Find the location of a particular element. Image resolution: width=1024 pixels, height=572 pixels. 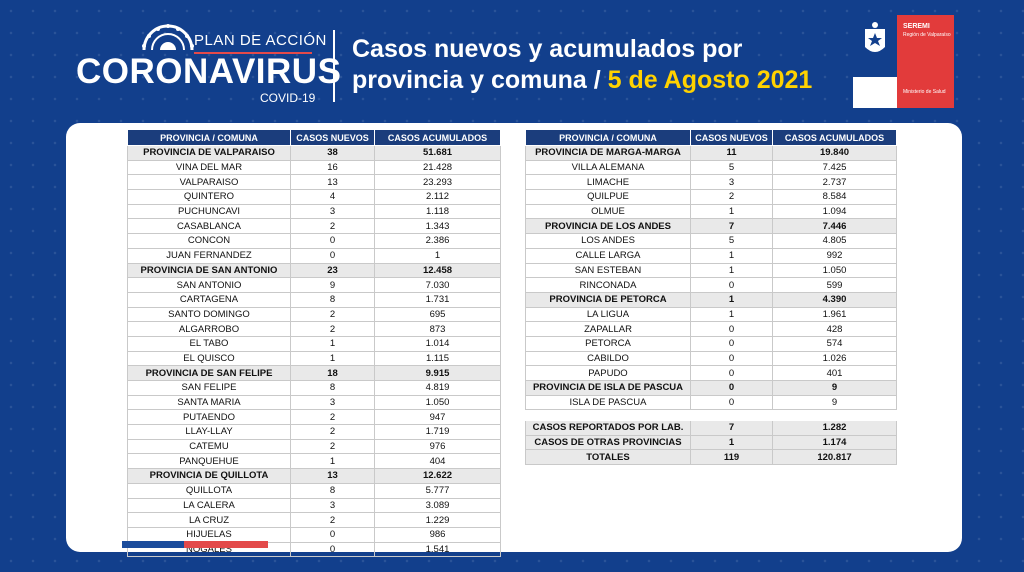

total-cases-cell: 2.112 is located at coordinates (437, 197).